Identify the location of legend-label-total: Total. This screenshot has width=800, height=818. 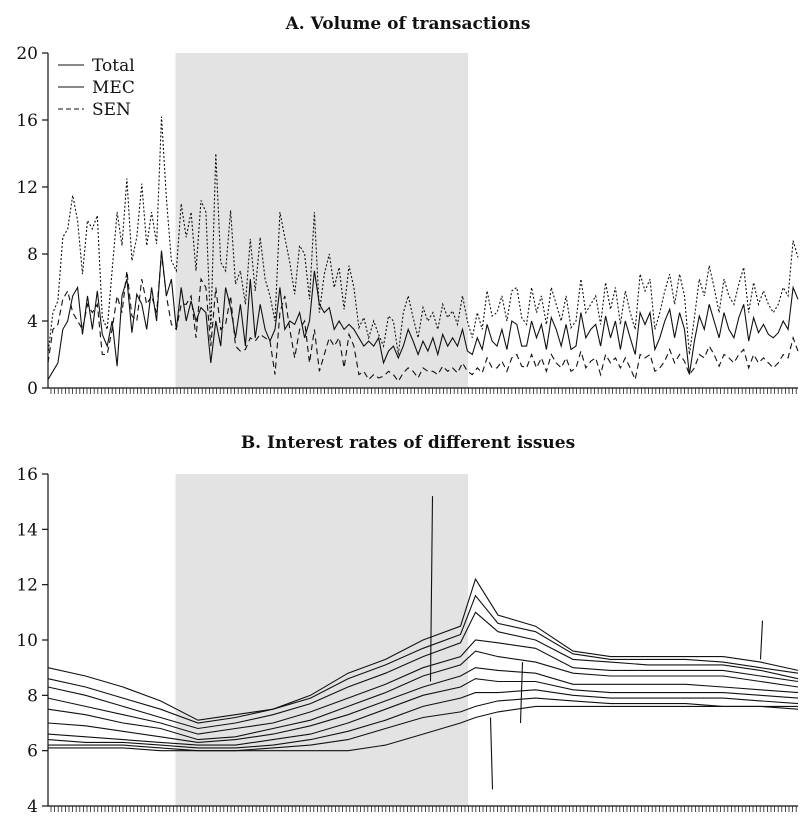
(113, 66).